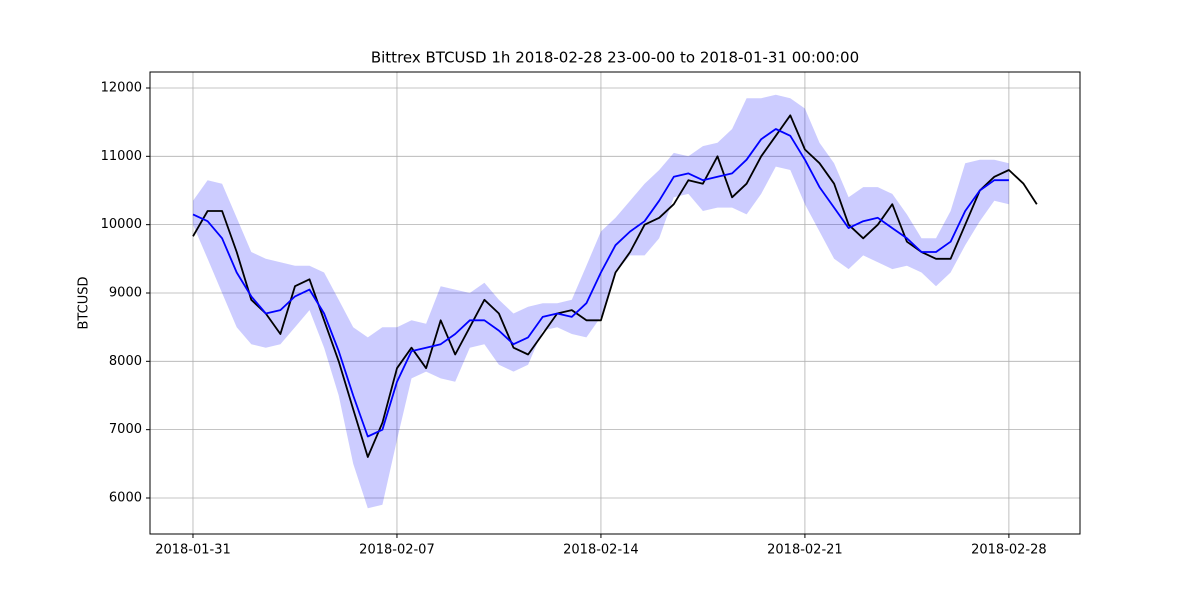 This screenshot has height=600, width=1200. I want to click on y-tick-label: 9000, so click(125, 292).